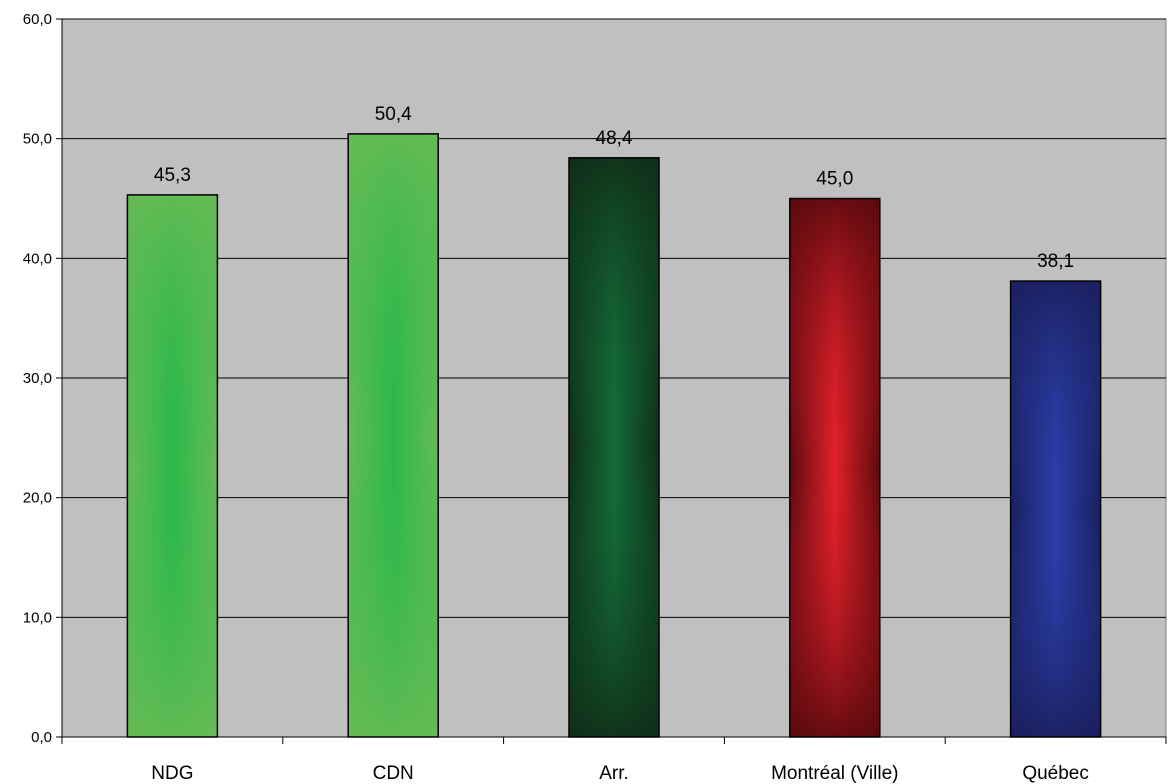 The image size is (1168, 784). I want to click on y-tick-label: 40,0, so click(37, 258).